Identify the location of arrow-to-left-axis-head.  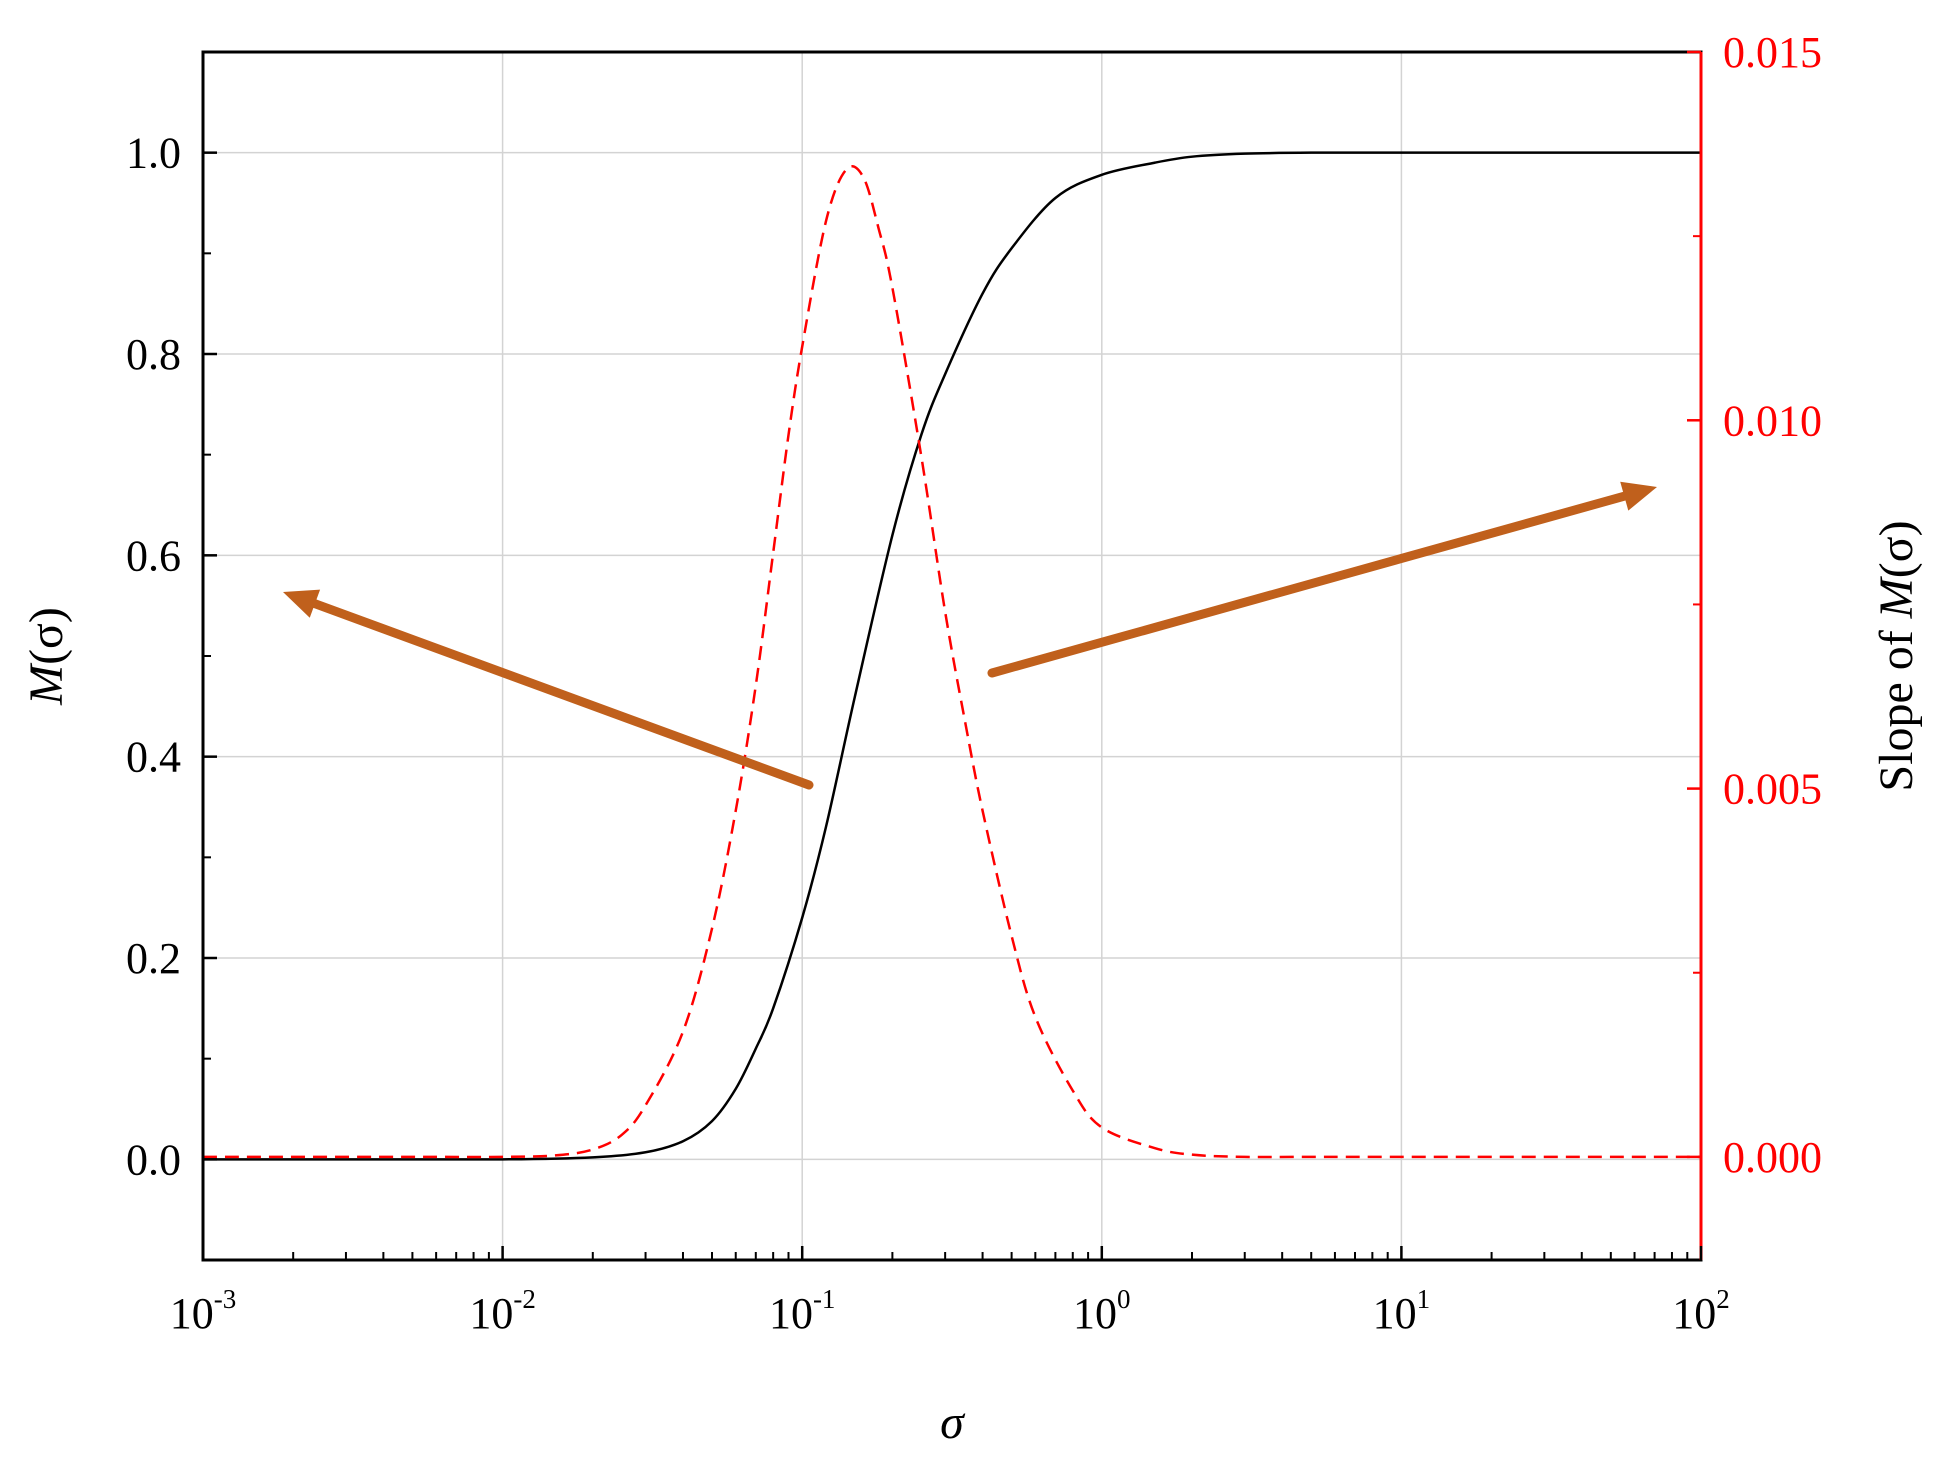
(302, 603).